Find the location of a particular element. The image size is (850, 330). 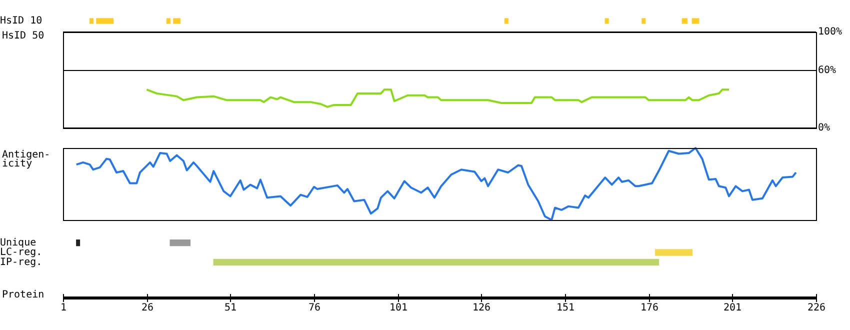

y-tick-label: HsID 10 is located at coordinates (21, 21).